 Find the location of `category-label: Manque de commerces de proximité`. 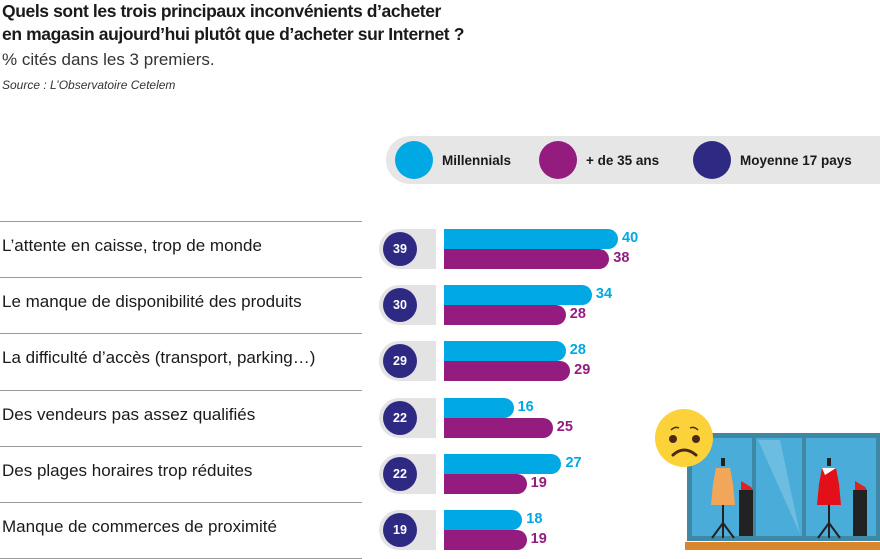

category-label: Manque de commerces de proximité is located at coordinates (139, 526).